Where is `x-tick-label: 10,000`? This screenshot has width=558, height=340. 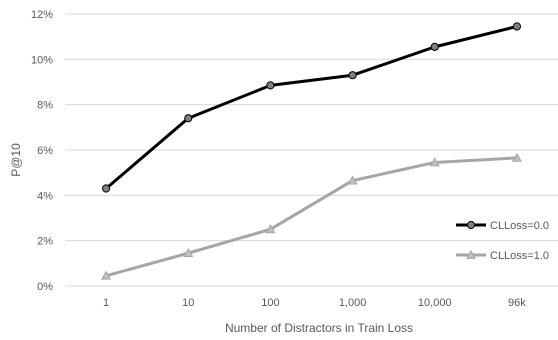
x-tick-label: 10,000 is located at coordinates (435, 303).